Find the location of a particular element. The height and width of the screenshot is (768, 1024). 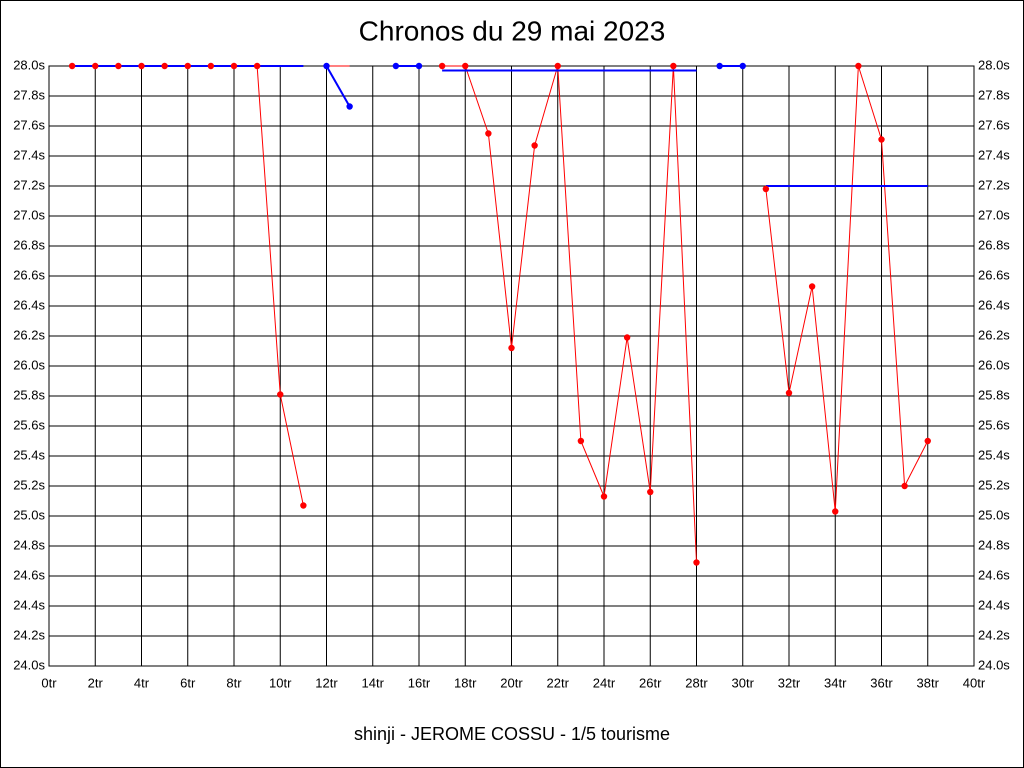

x-tick-label: 16tr is located at coordinates (419, 682).